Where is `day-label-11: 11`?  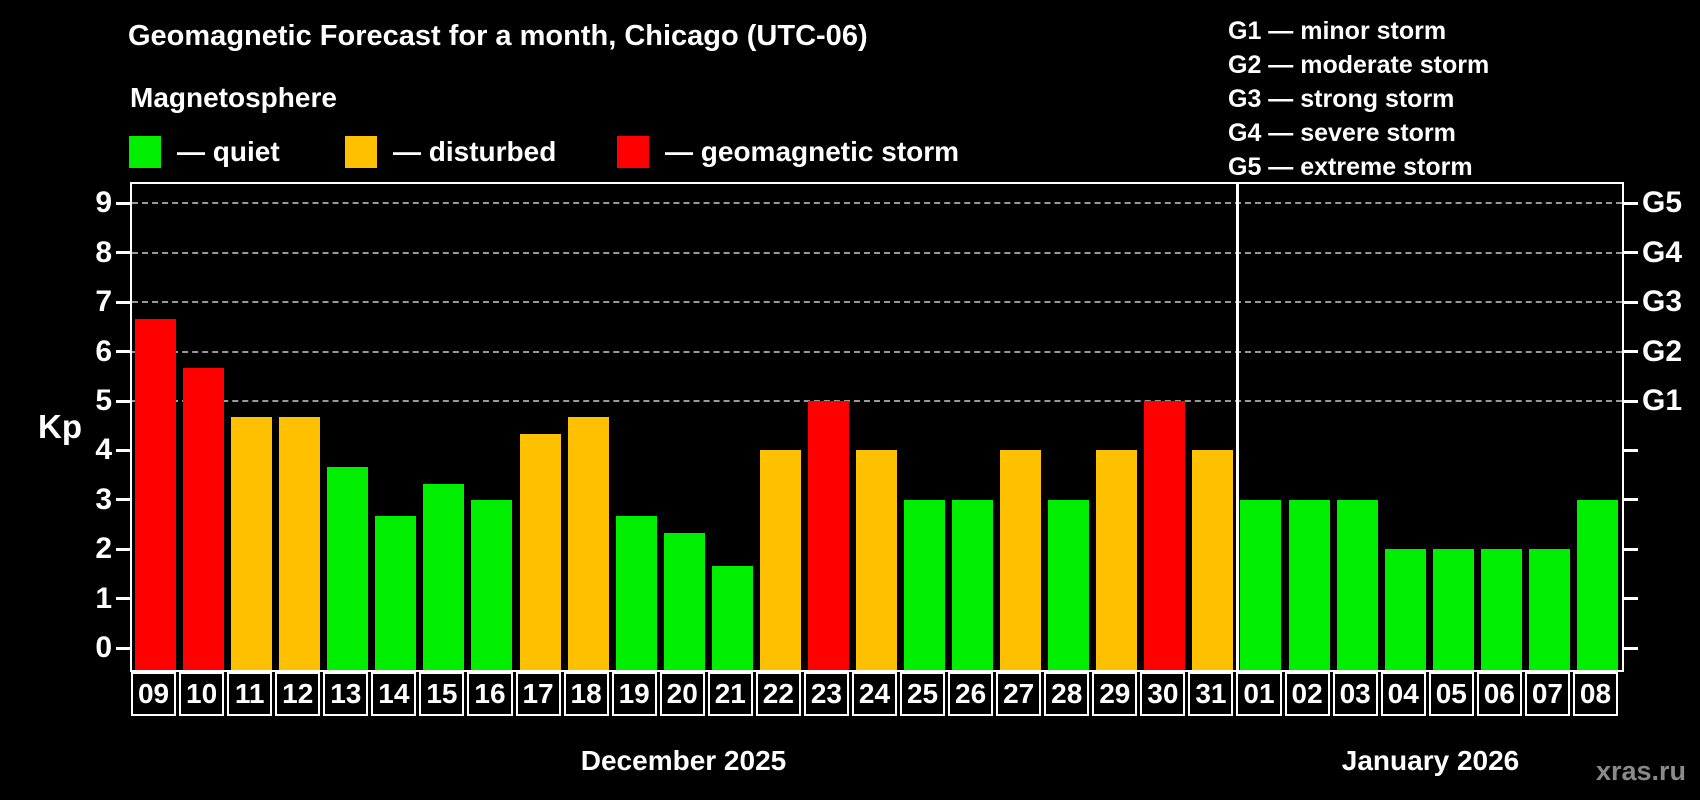 day-label-11: 11 is located at coordinates (250, 694).